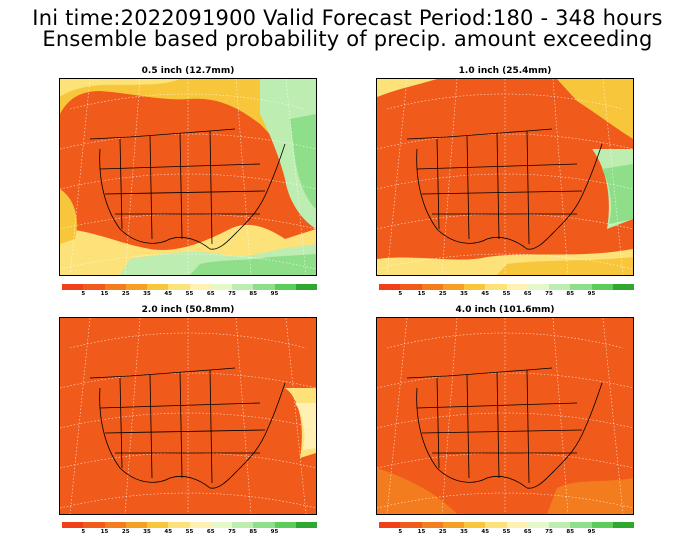  I want to click on map-panel-1-0-inch, so click(505, 177).